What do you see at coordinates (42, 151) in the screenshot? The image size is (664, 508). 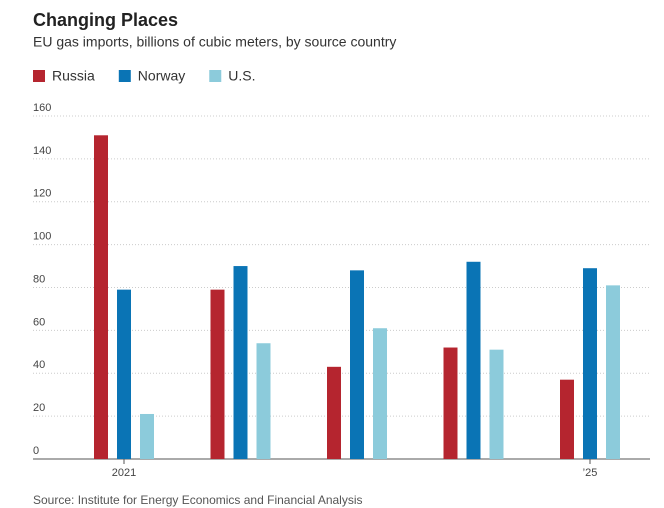 I see `y-tick-label: 140` at bounding box center [42, 151].